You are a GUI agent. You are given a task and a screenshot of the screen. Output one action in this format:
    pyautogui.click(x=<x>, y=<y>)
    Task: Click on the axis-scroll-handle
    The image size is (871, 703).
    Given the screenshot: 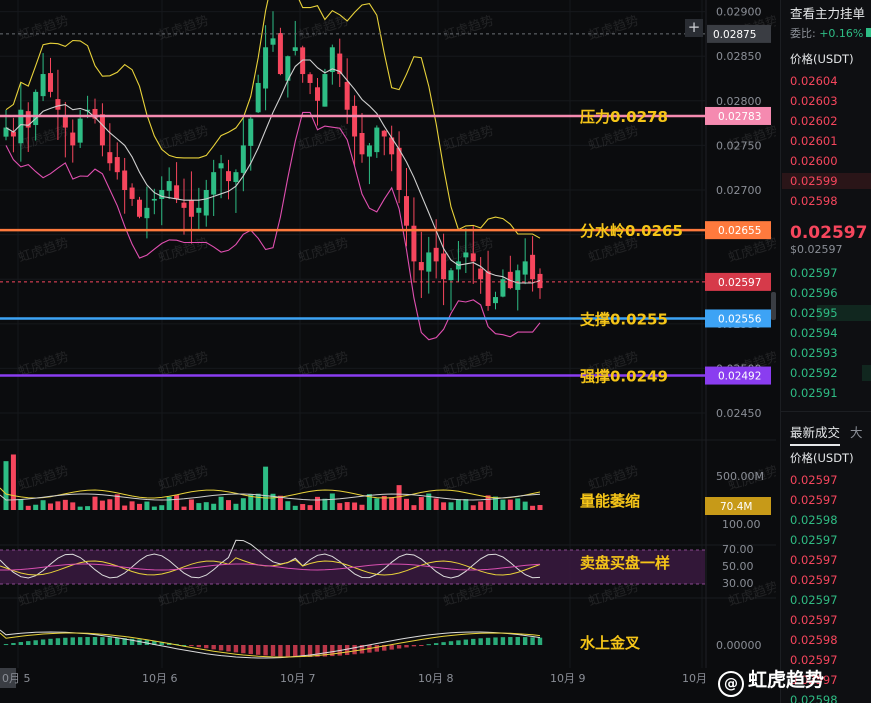 What is the action you would take?
    pyautogui.click(x=773, y=306)
    